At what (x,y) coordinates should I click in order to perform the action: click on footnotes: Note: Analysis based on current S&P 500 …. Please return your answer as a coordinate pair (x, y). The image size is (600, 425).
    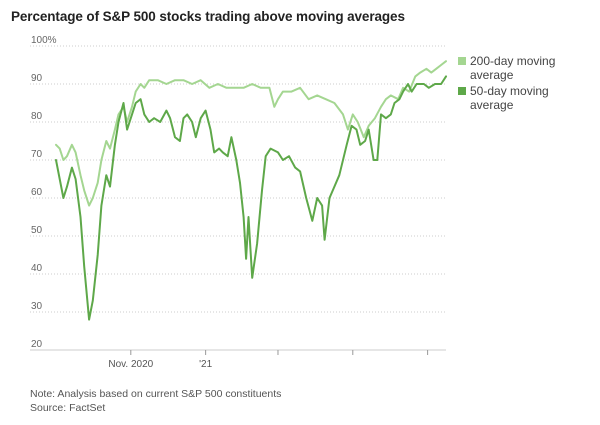
    Looking at the image, I should click on (155, 401).